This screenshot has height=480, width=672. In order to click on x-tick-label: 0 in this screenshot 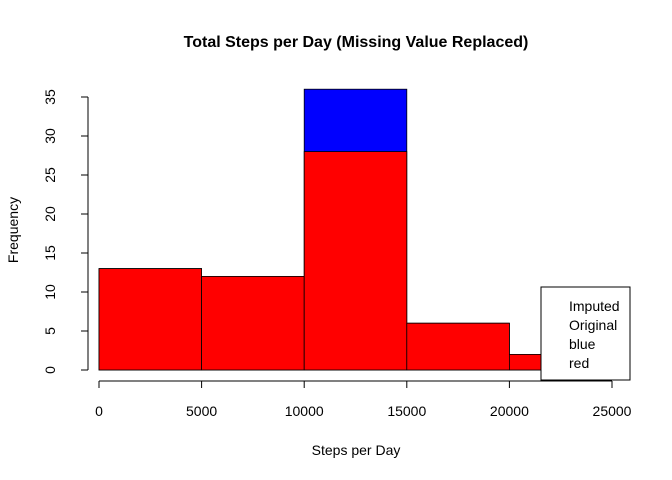, I will do `click(99, 411)`.